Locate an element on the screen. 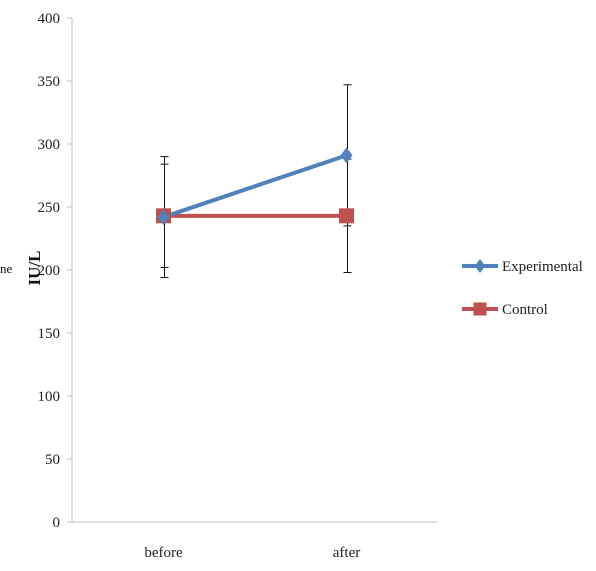 This screenshot has height=571, width=596. series-line-experimental is located at coordinates (255, 186).